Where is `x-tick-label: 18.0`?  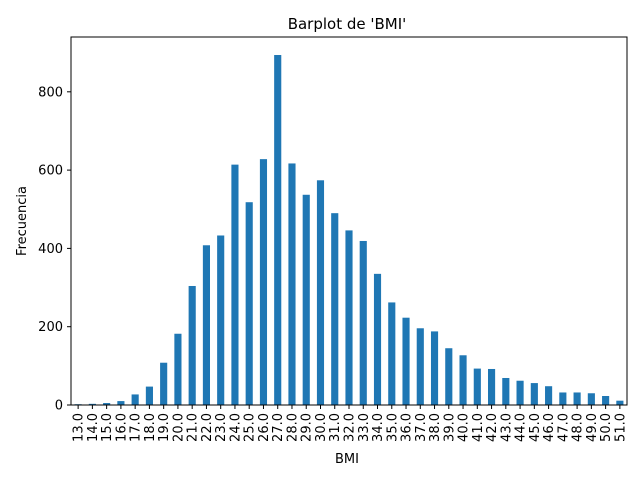
x-tick-label: 18.0 is located at coordinates (150, 427).